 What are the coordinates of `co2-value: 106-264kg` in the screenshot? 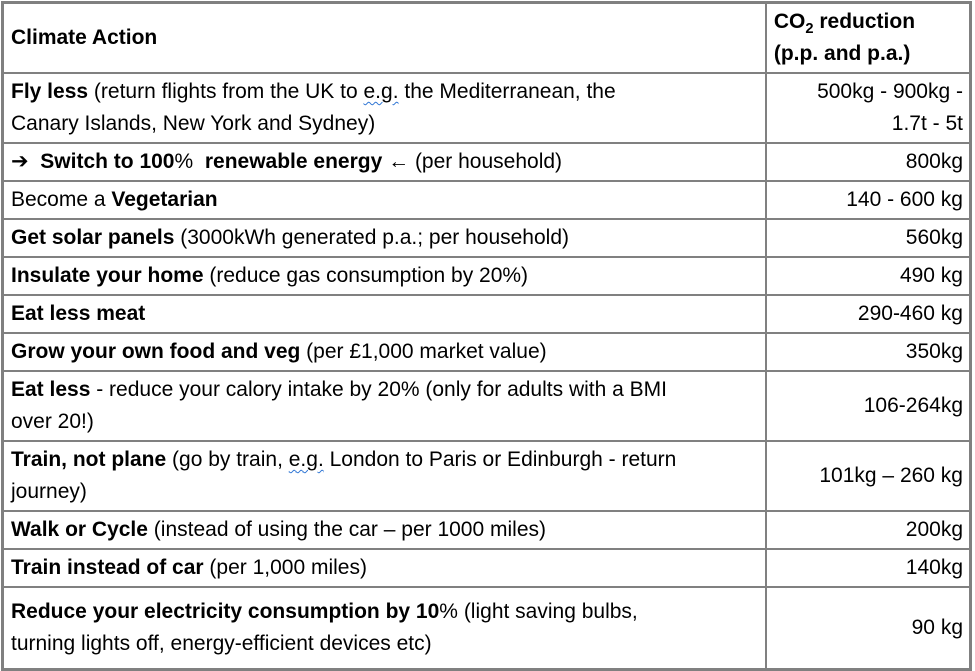 It's located at (868, 406).